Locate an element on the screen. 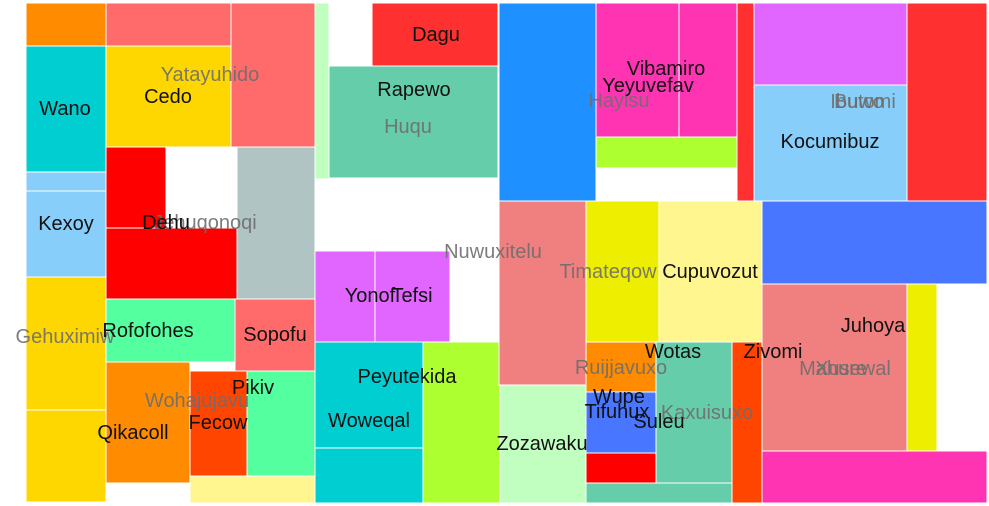 The height and width of the screenshot is (506, 989). leaf-label-vibamiro: Vibamiro is located at coordinates (666, 69).